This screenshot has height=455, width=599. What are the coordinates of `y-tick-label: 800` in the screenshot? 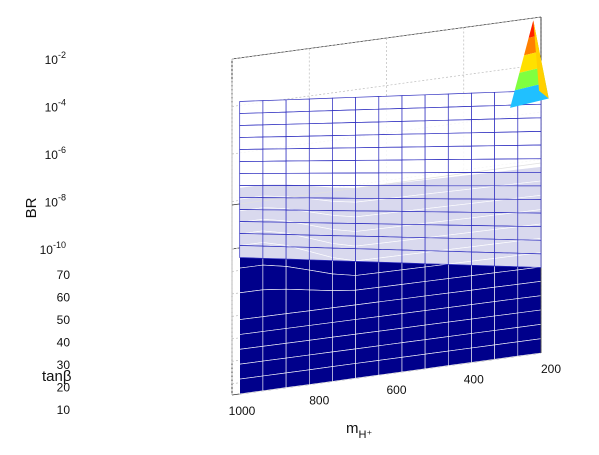 It's located at (319, 401).